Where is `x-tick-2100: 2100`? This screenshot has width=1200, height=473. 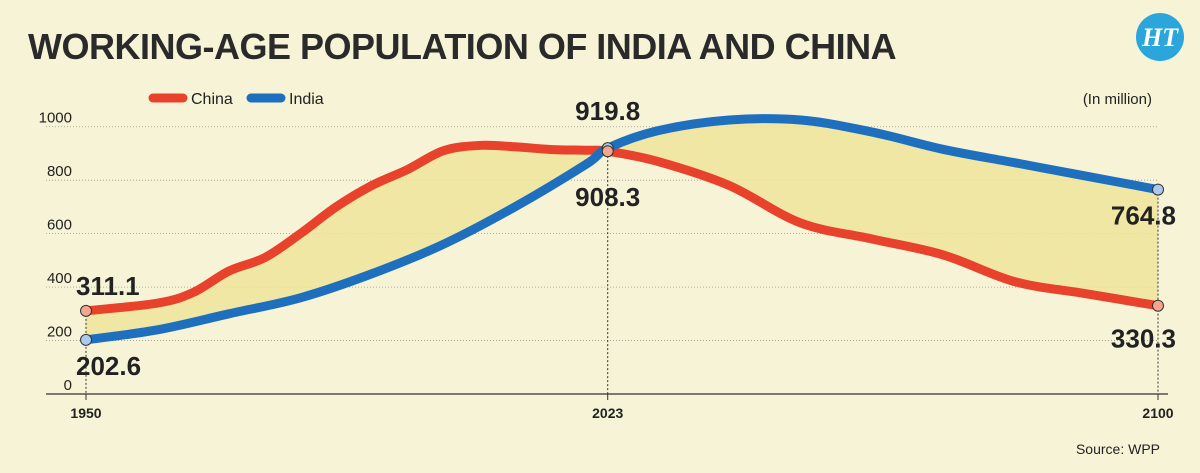 x-tick-2100: 2100 is located at coordinates (1157, 413).